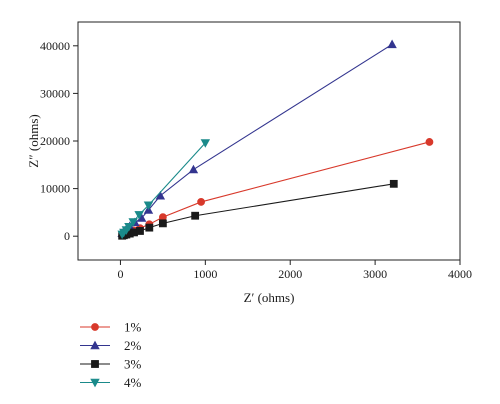 The height and width of the screenshot is (404, 500). Describe the element at coordinates (67, 236) in the screenshot. I see `y-tick-label: 0` at that location.